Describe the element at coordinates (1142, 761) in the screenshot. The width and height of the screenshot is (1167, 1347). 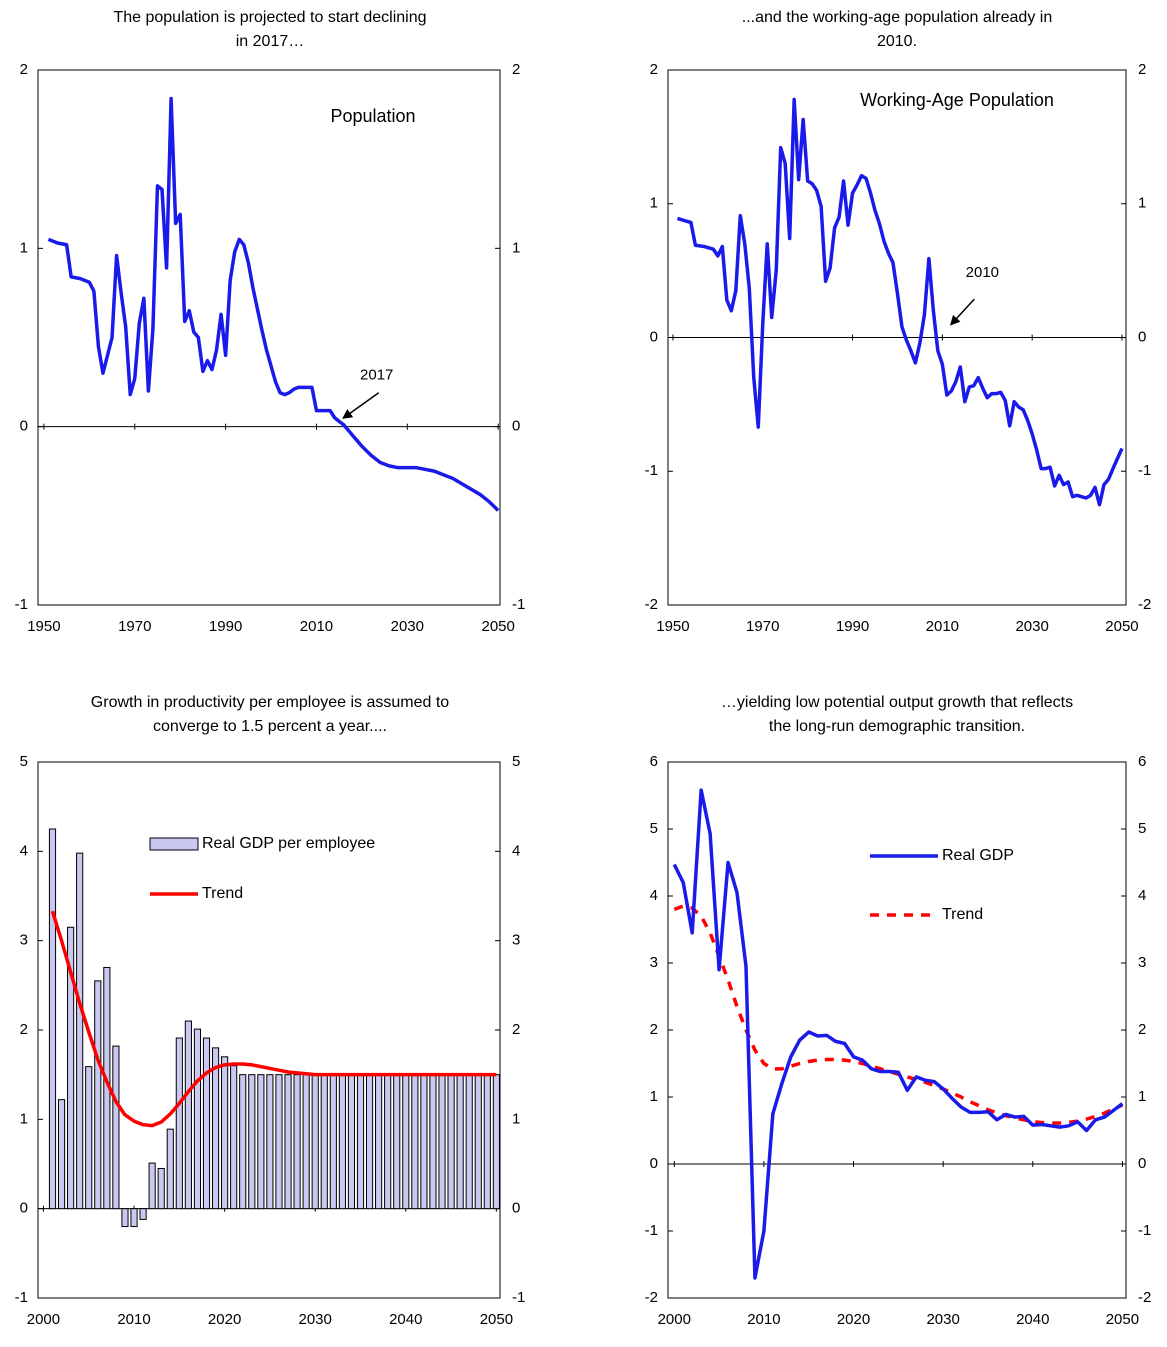
I see `y2-tick-label: 6` at that location.